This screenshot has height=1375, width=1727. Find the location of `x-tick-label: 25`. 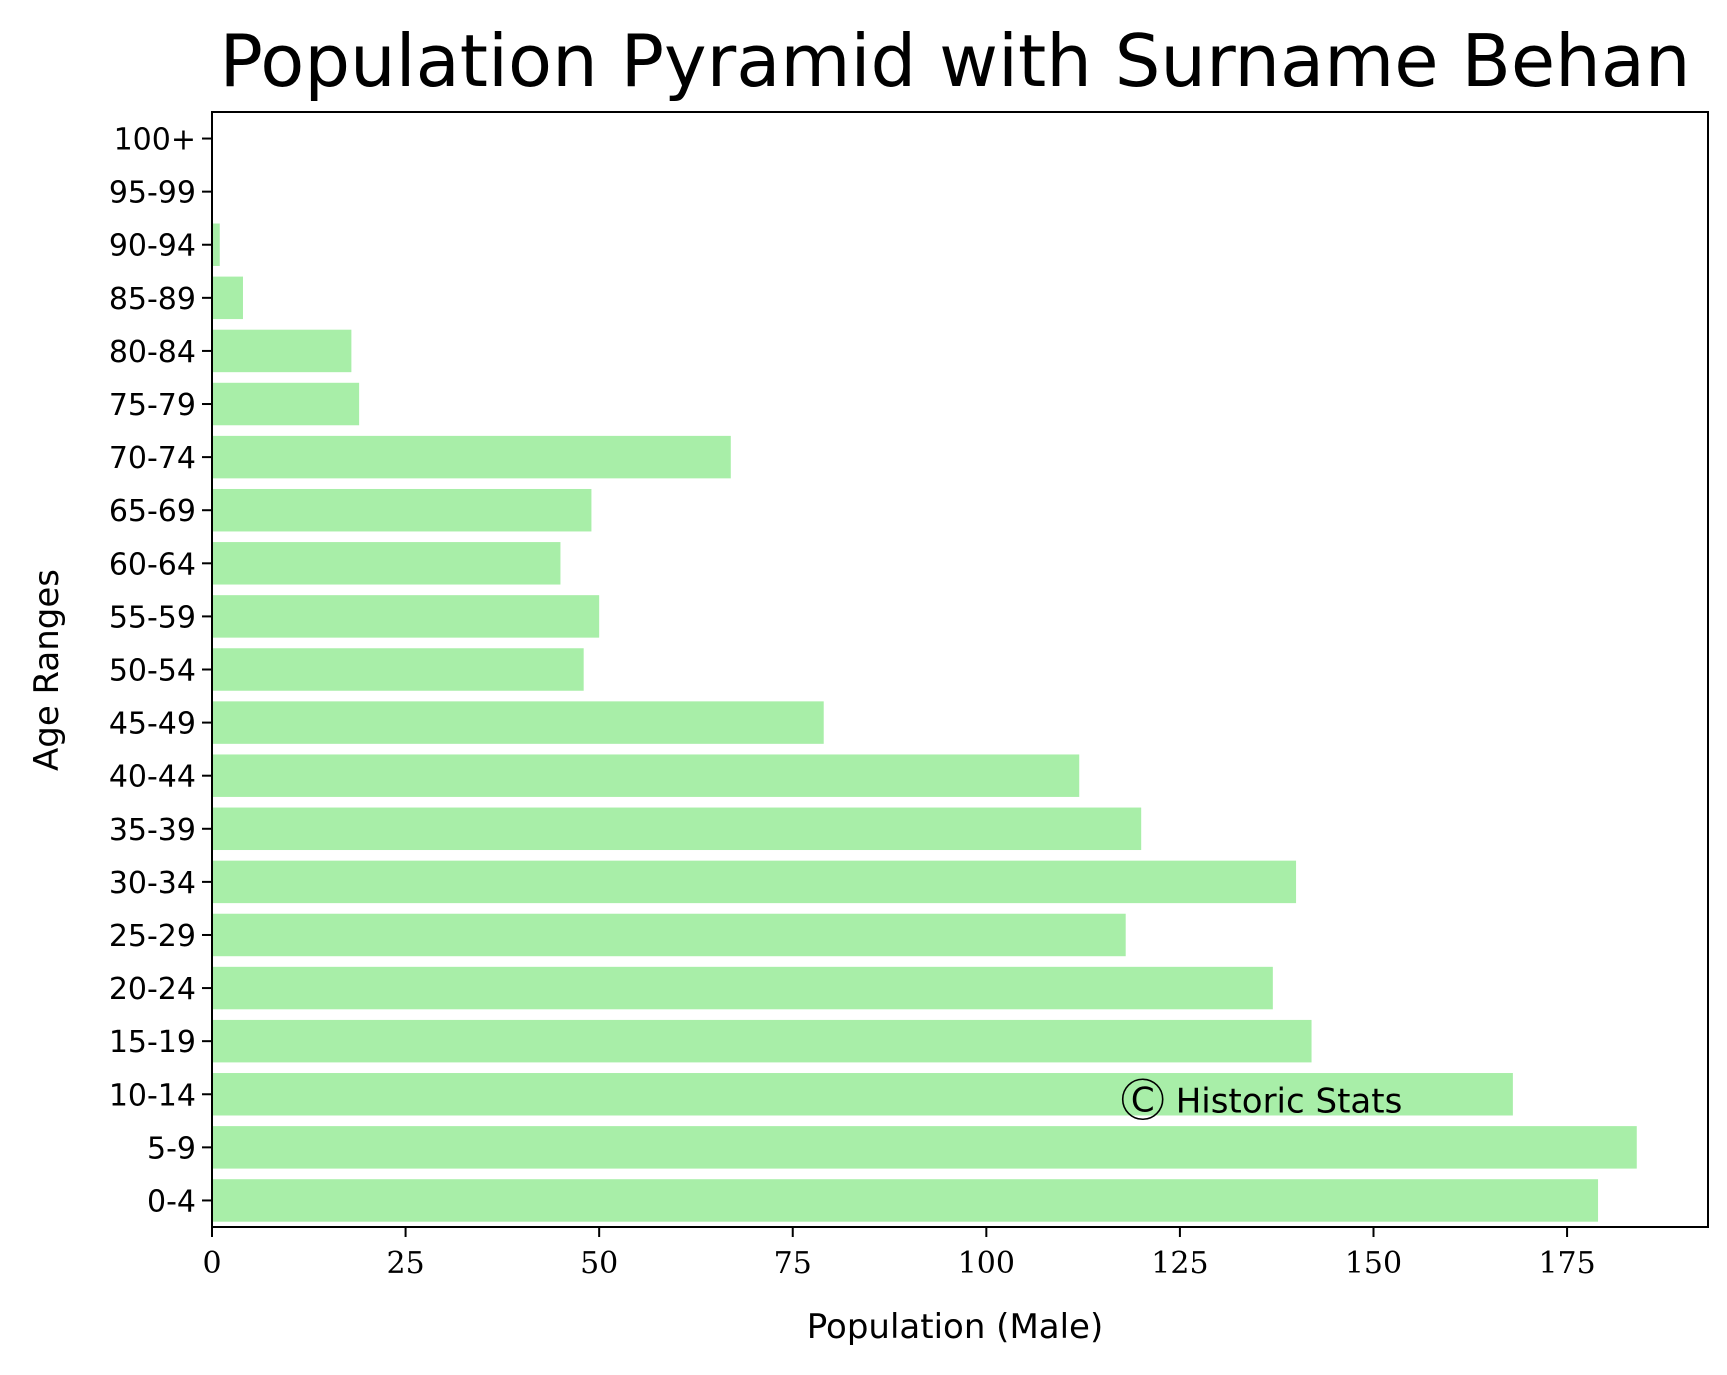

x-tick-label: 25 is located at coordinates (405, 1263).